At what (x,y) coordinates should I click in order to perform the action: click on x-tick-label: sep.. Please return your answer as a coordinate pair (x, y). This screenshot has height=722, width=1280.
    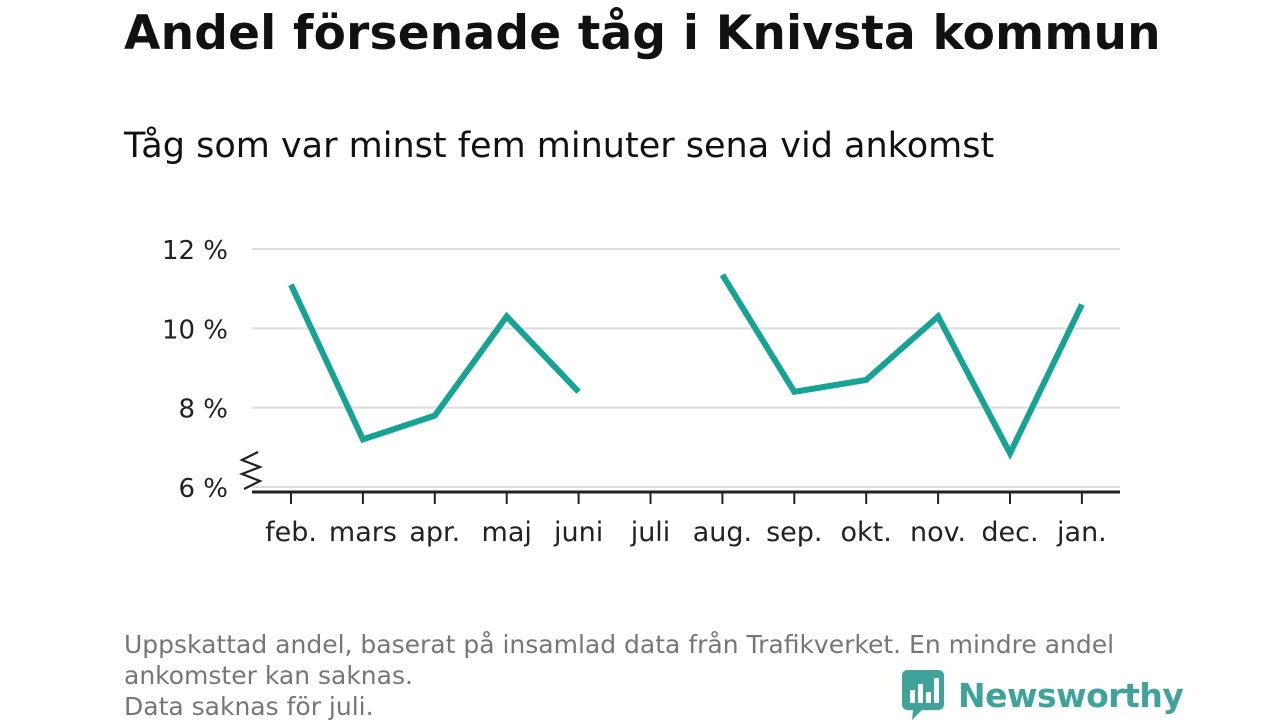
    Looking at the image, I should click on (794, 532).